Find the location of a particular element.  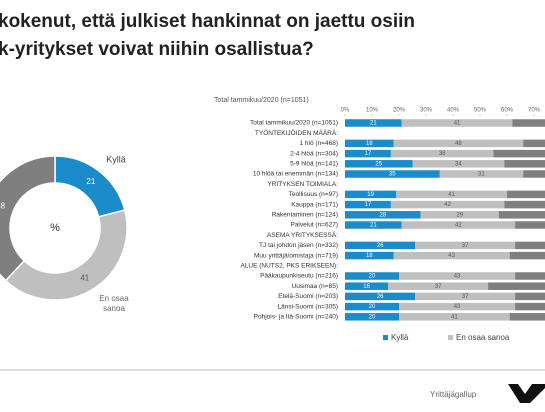

bar-value-label: 19 is located at coordinates (370, 195).